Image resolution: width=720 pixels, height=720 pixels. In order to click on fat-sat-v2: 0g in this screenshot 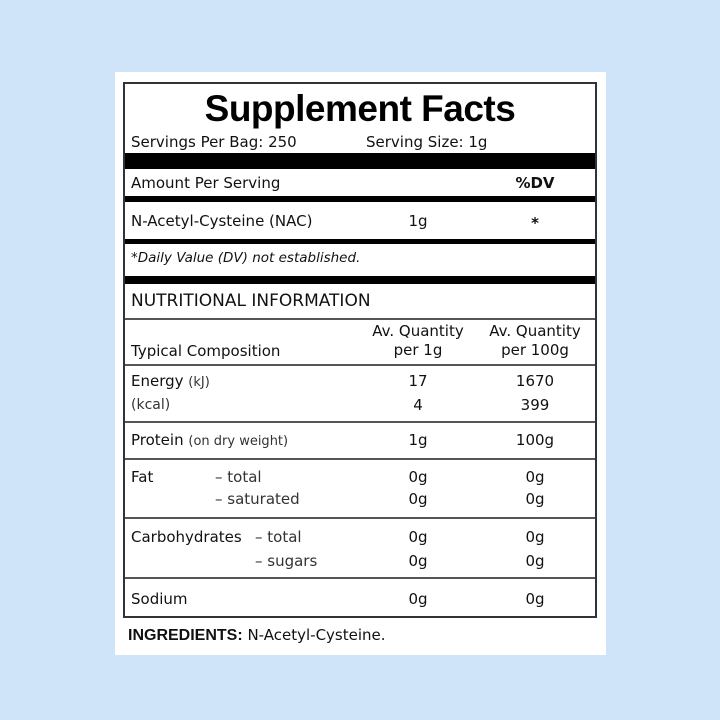, I will do `click(535, 499)`.